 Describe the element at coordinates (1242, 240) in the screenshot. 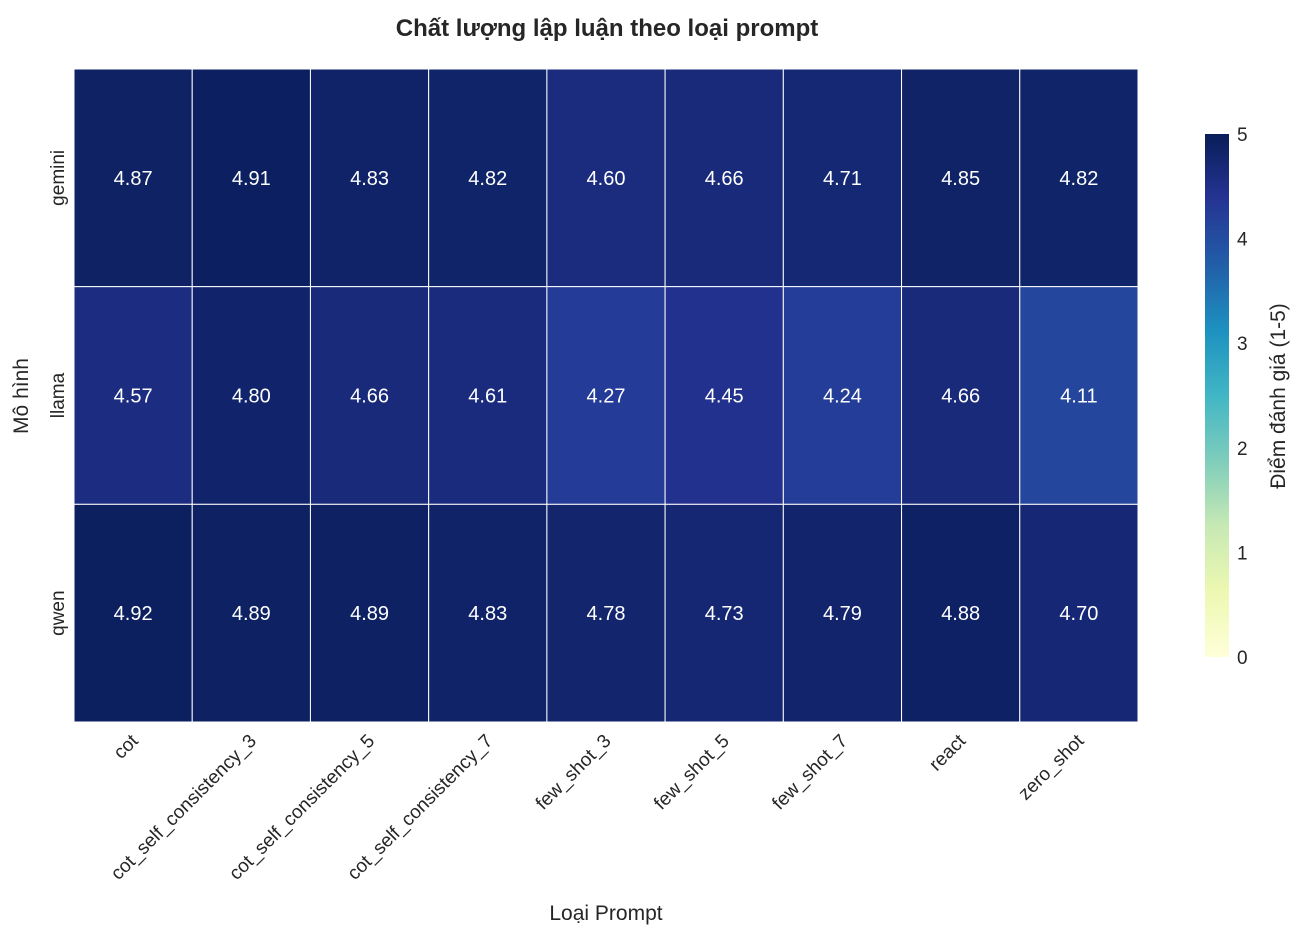

I see `colorbar-tick-label: 4` at that location.